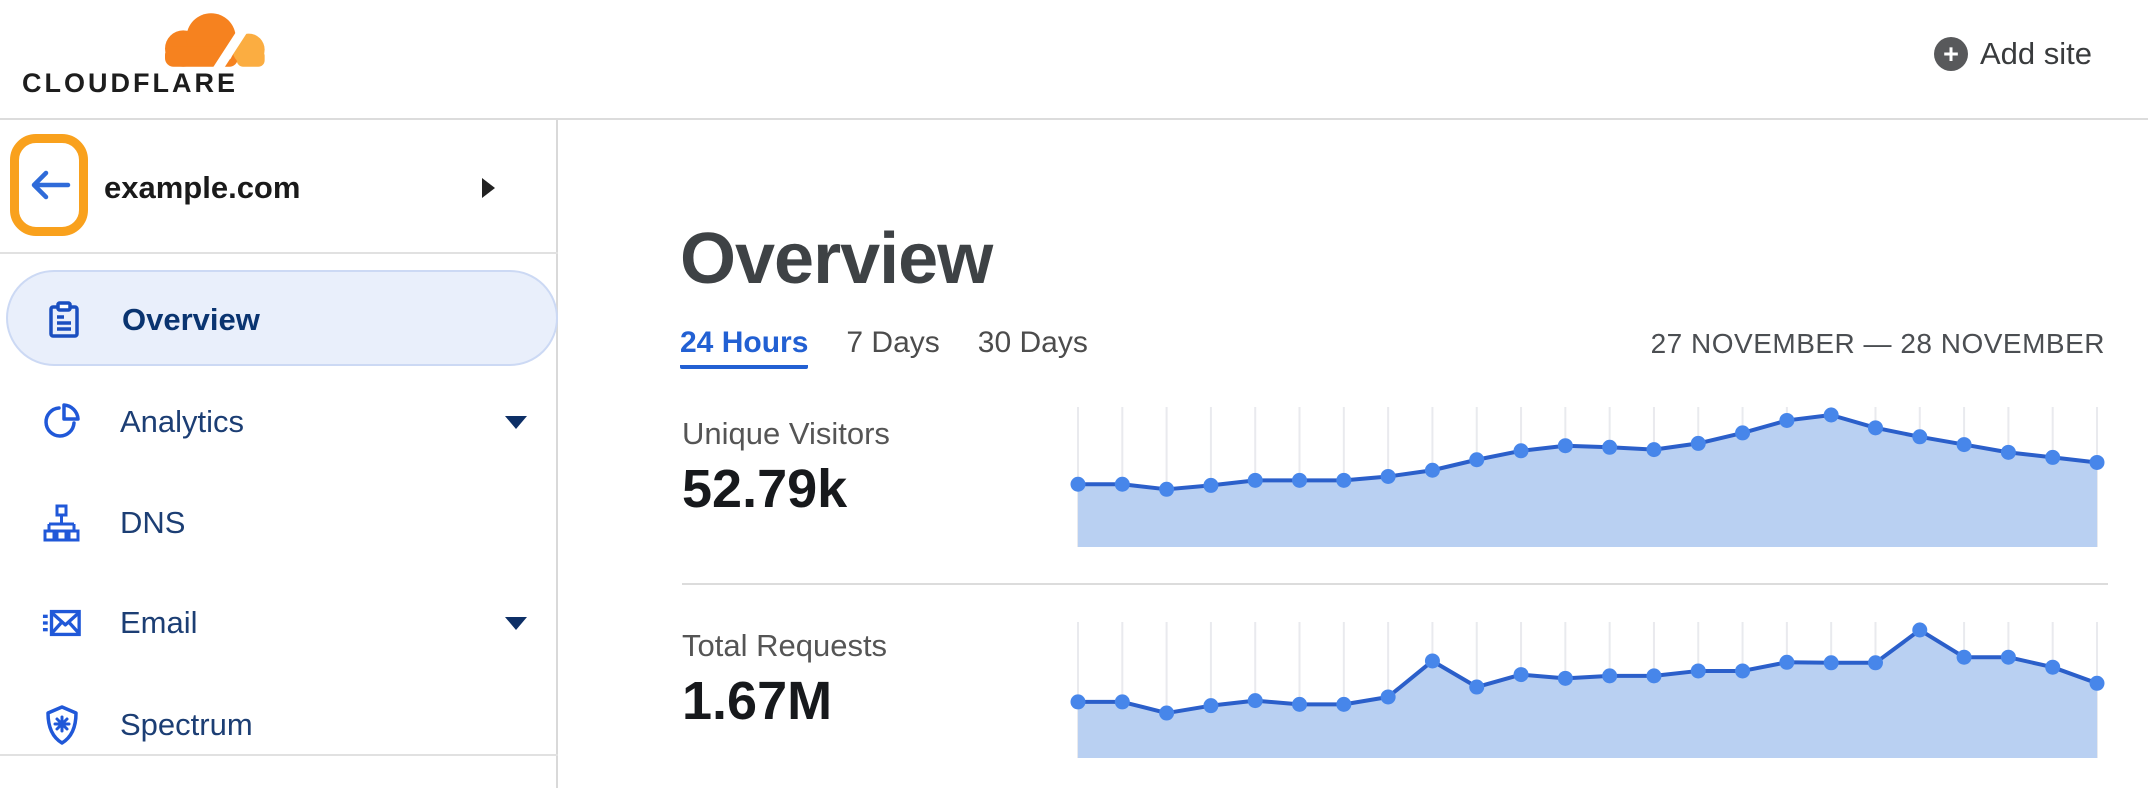  I want to click on unique-visitors-label: Unique Visitors, so click(786, 433).